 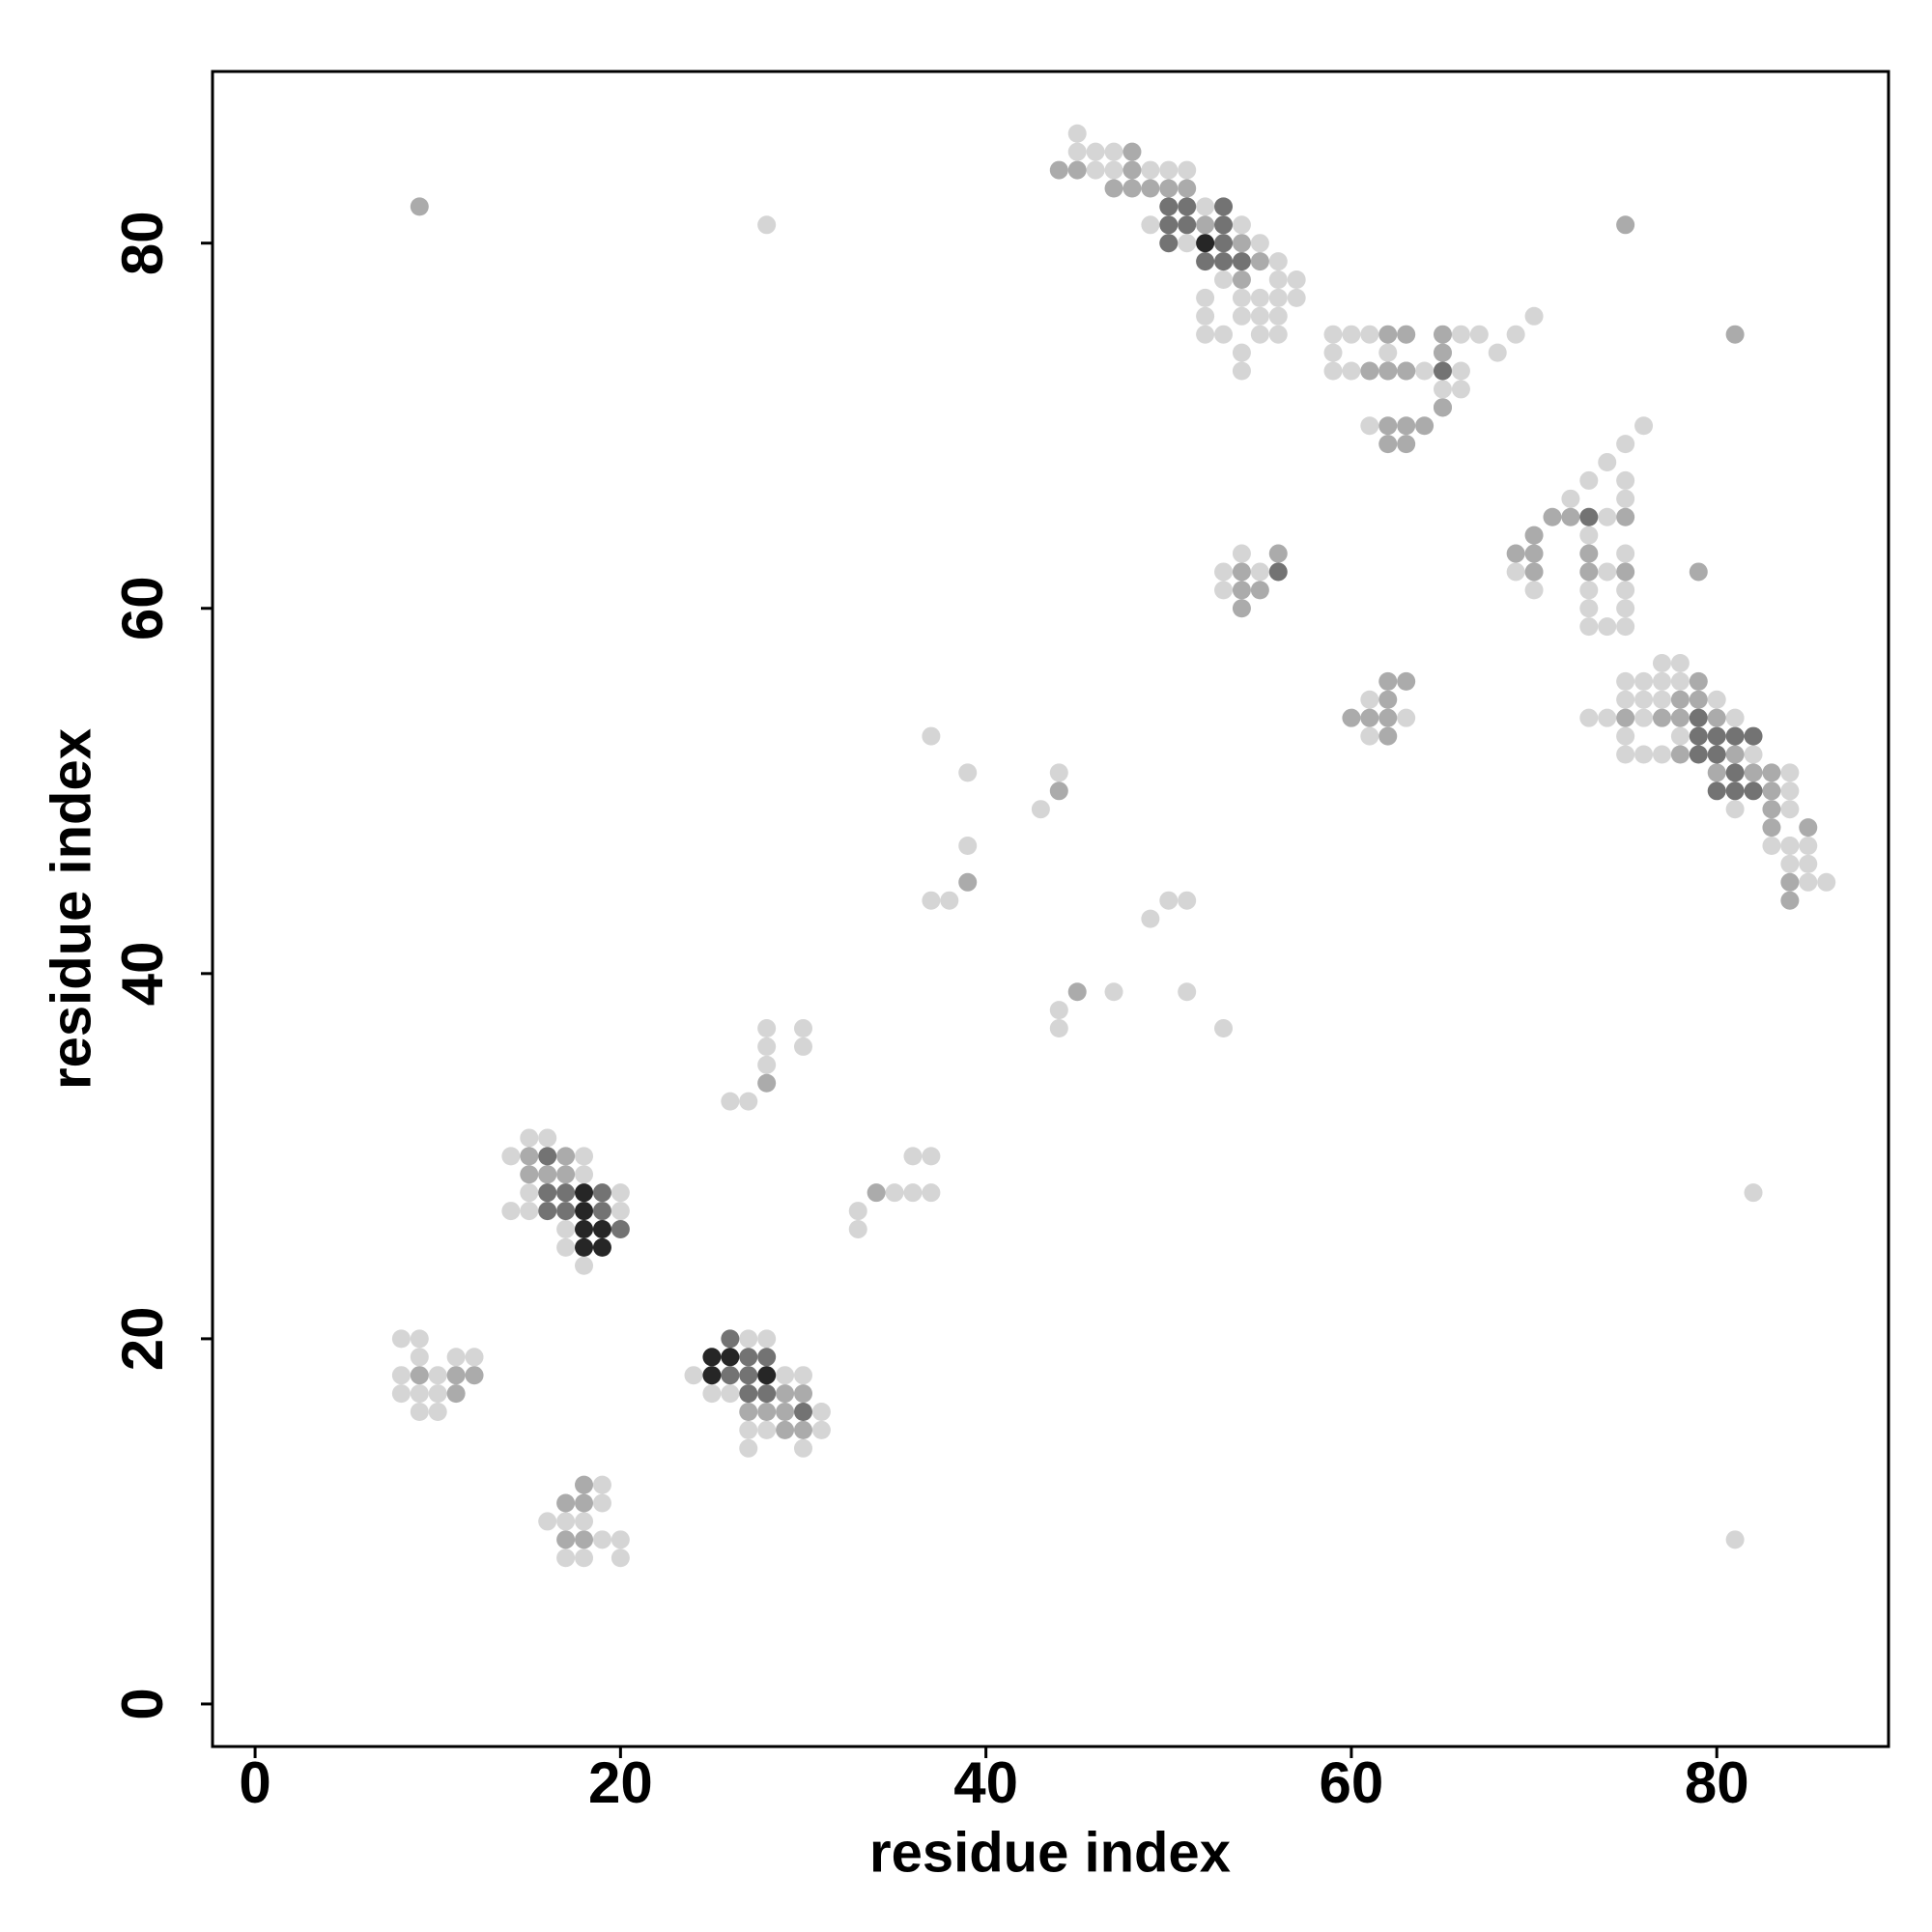 What do you see at coordinates (620, 1782) in the screenshot?
I see `x-tick-label: 20` at bounding box center [620, 1782].